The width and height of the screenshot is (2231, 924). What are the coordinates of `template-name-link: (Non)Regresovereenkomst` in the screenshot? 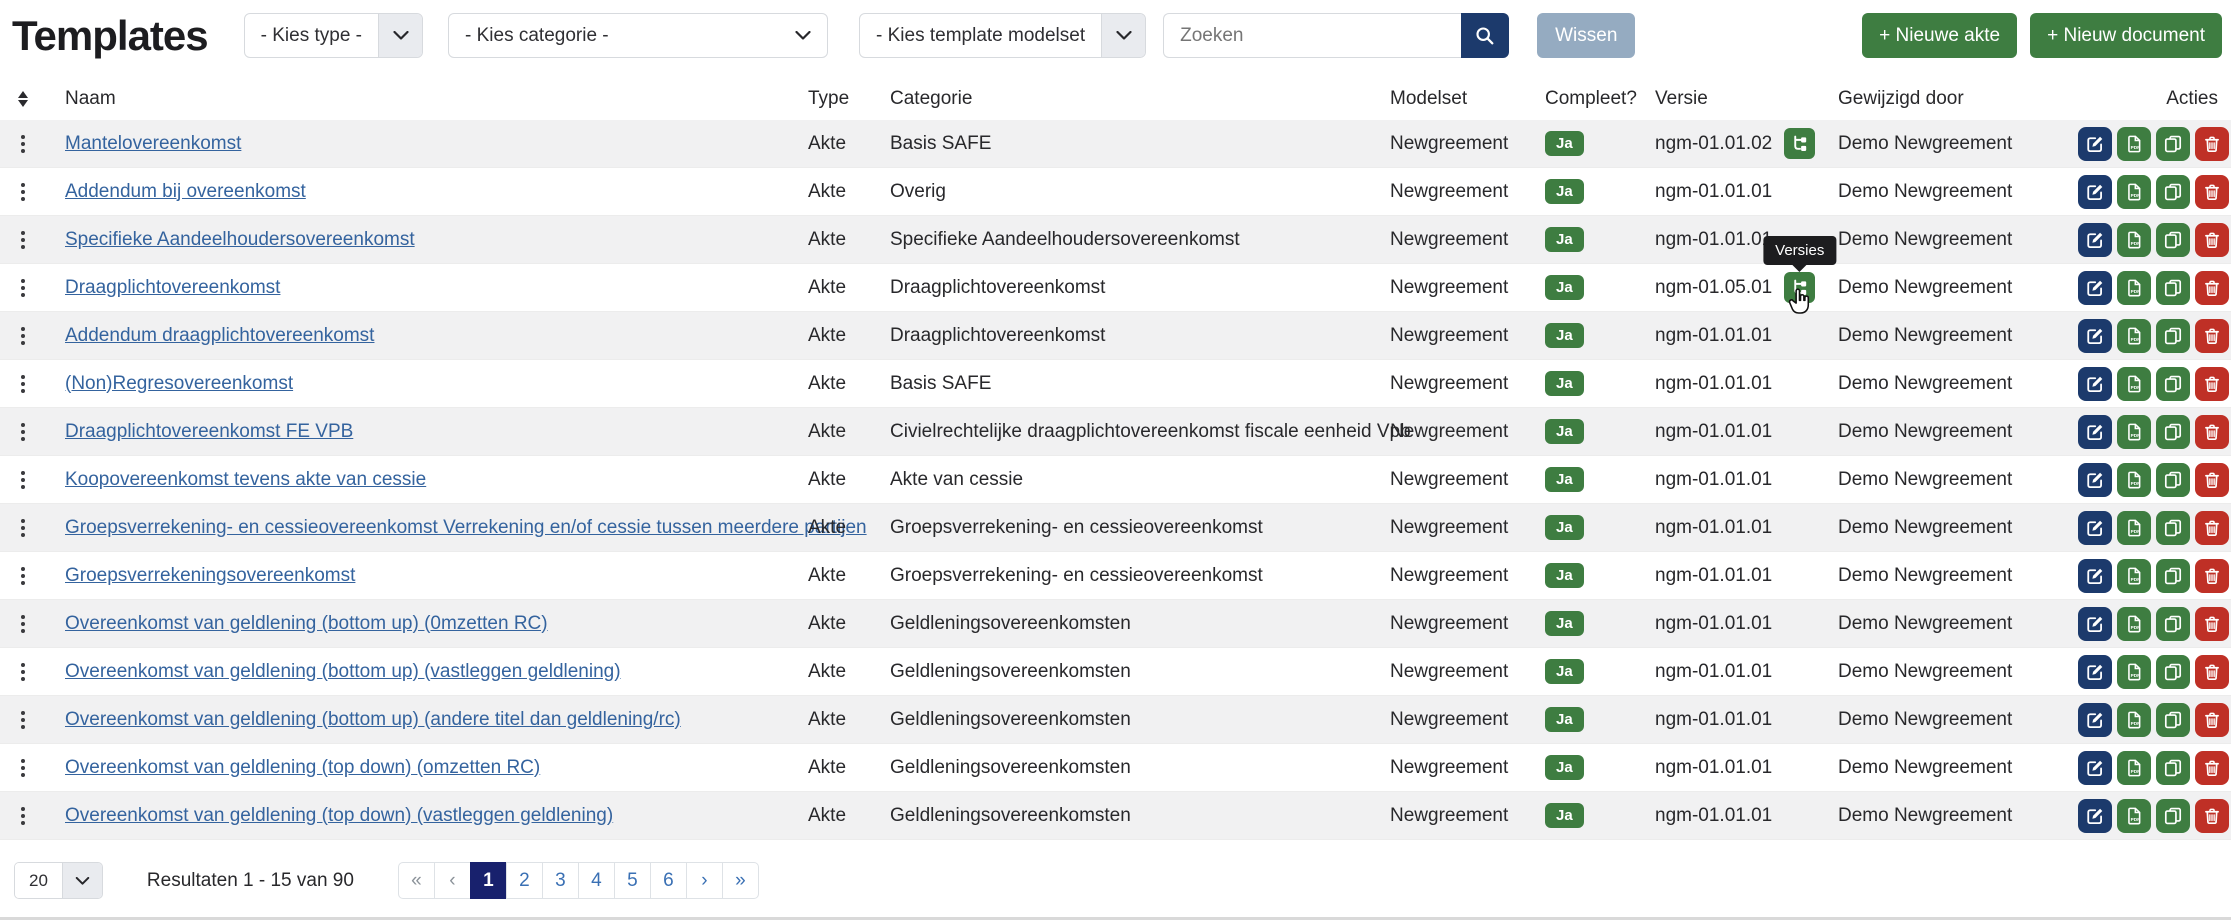 It's located at (179, 383).